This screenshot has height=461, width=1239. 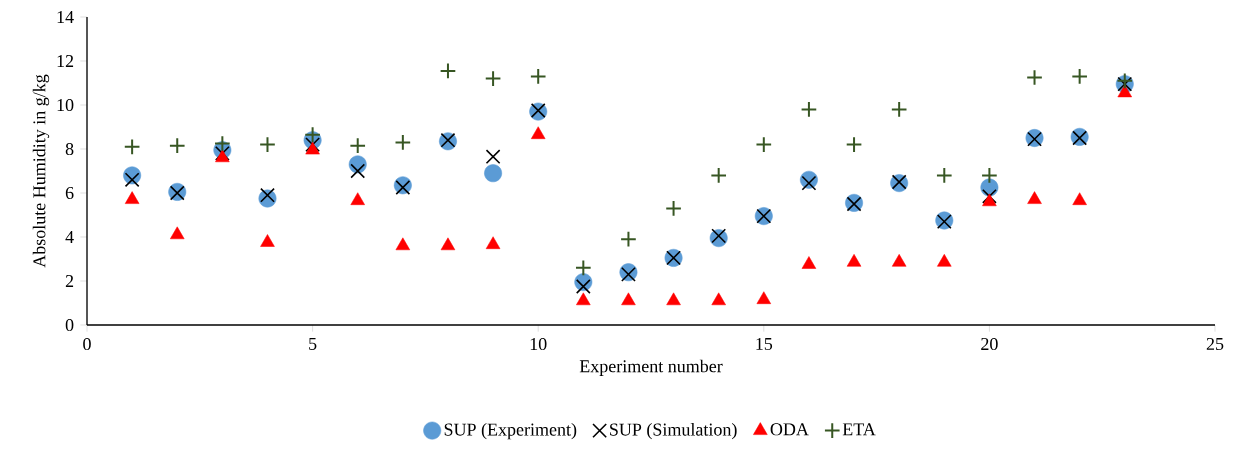 I want to click on y-tick-label: 6, so click(x=69, y=193).